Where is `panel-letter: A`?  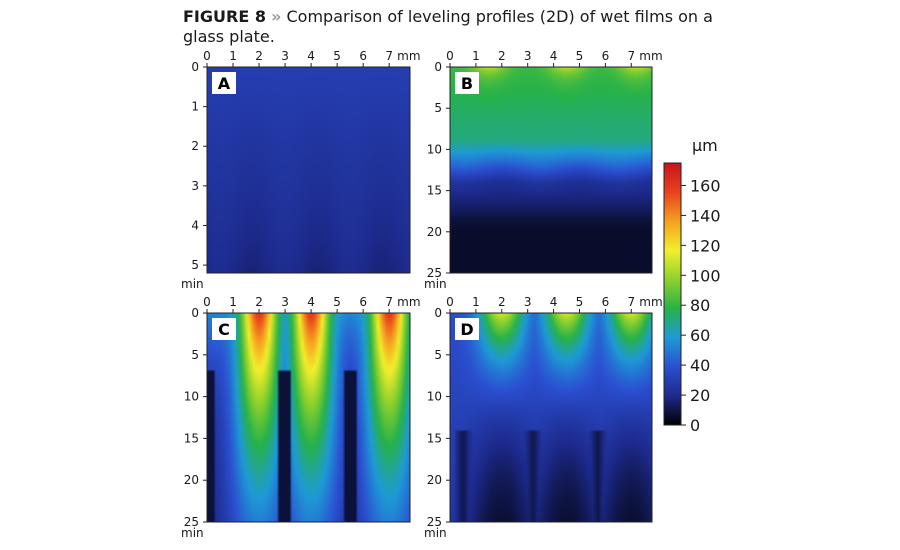
panel-letter: A is located at coordinates (224, 83).